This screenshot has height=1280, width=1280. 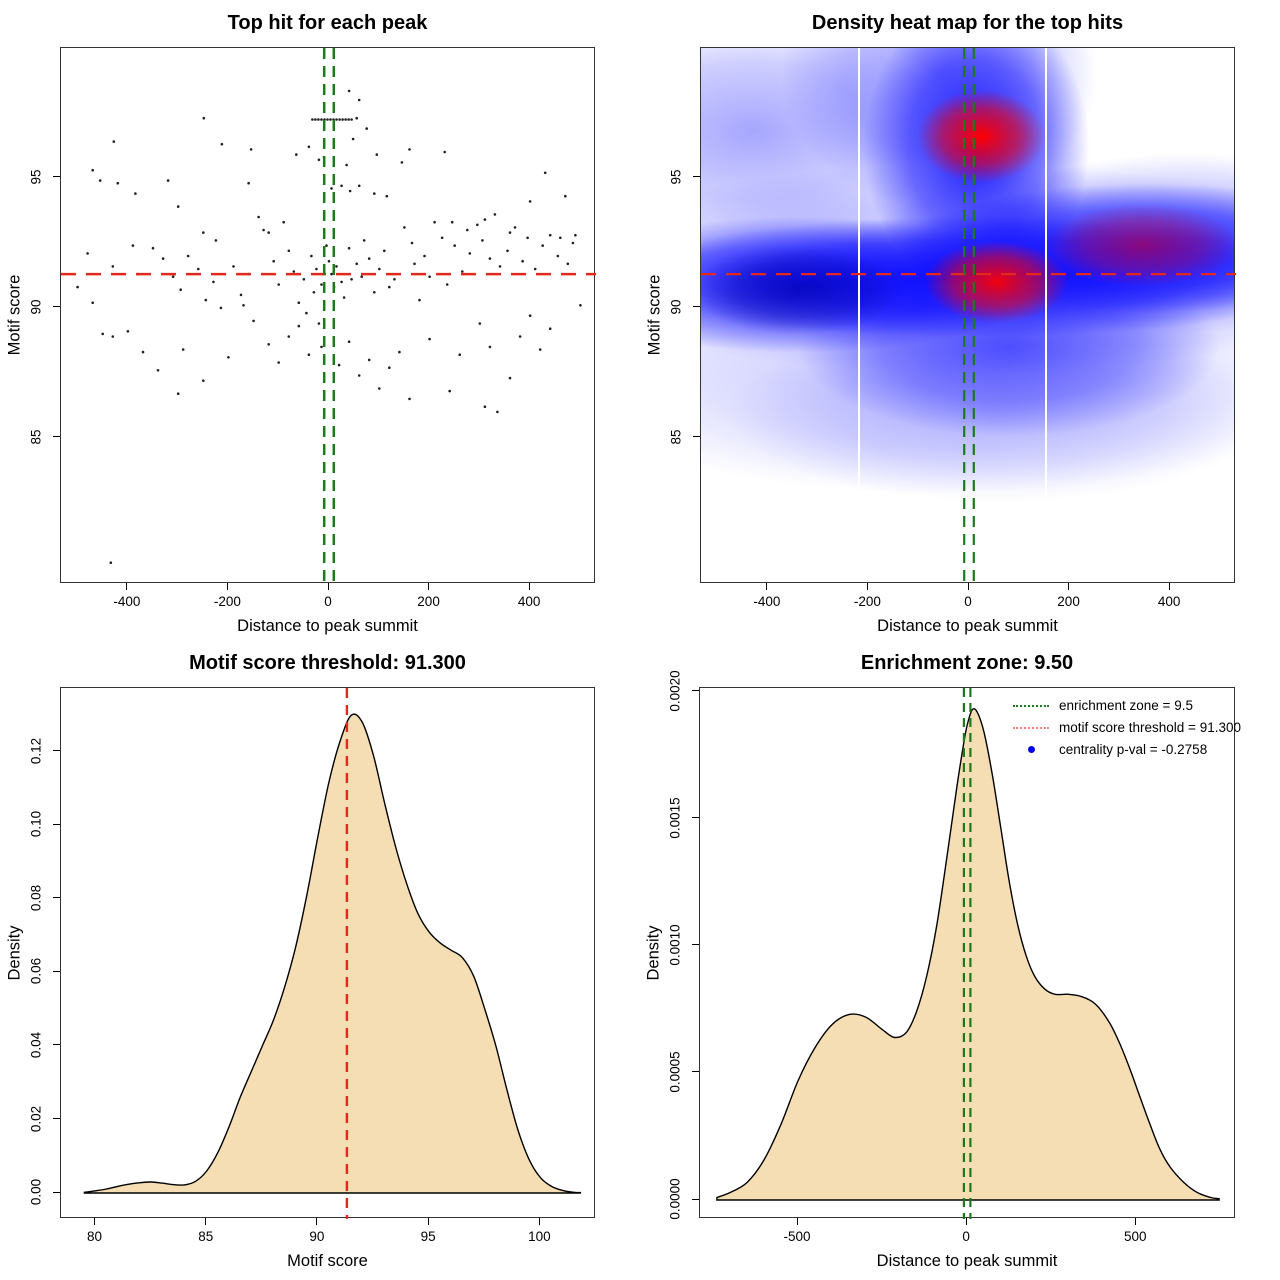 I want to click on y-tick-label: 0.0005, so click(x=675, y=1072).